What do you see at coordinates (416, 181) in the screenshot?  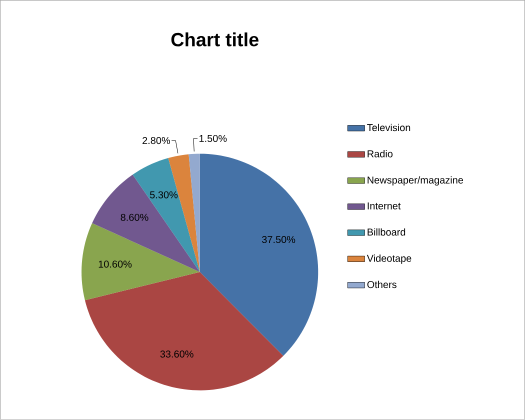 I see `legend-label: Newspaper/magazine` at bounding box center [416, 181].